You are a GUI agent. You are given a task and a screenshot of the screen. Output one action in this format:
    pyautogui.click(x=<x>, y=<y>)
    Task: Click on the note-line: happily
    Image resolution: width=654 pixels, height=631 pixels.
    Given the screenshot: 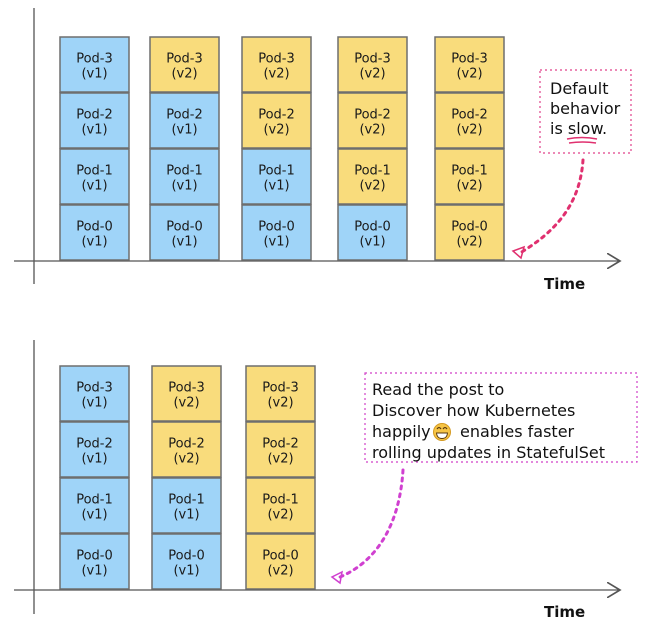 What is the action you would take?
    pyautogui.click(x=401, y=431)
    